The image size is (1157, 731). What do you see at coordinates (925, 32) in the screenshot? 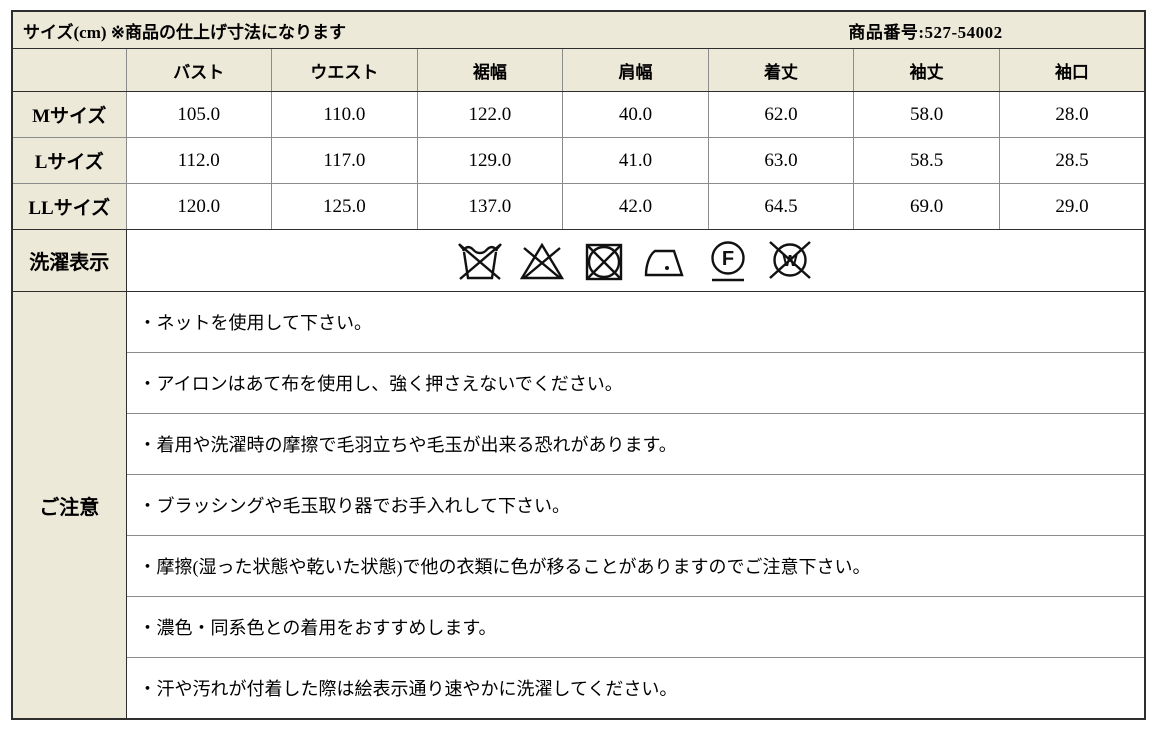
I see `product-number: 商品番号:527-54002` at bounding box center [925, 32].